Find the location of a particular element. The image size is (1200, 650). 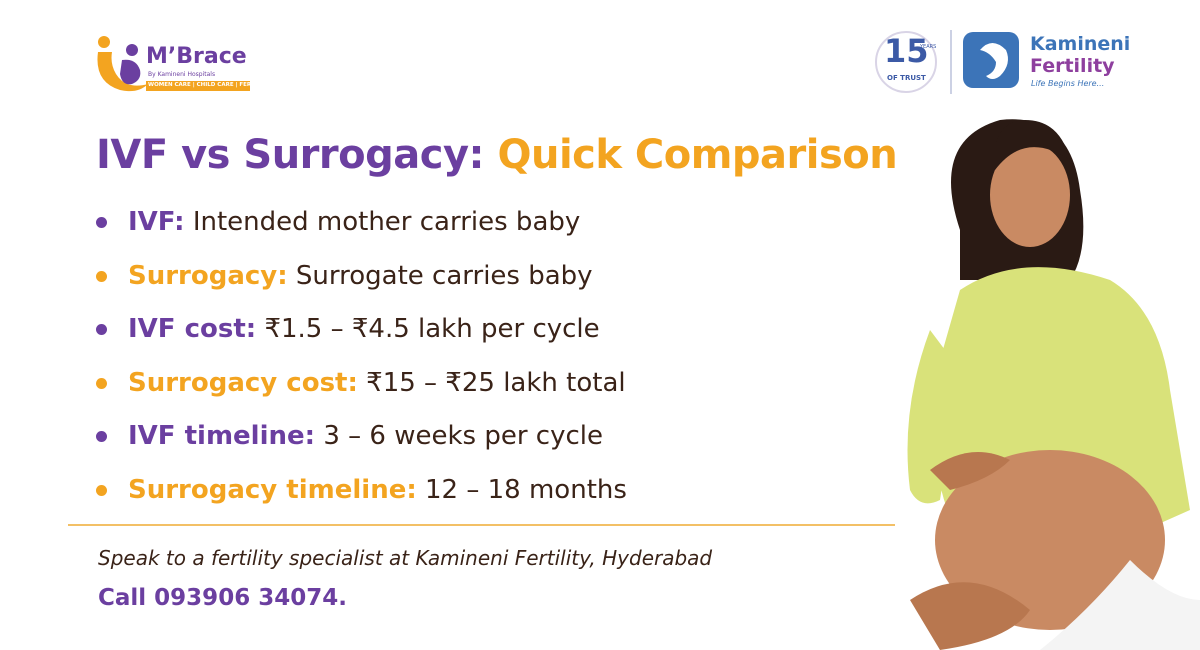

item-text: 3 – 6 weeks per cycle is located at coordinates (463, 436).